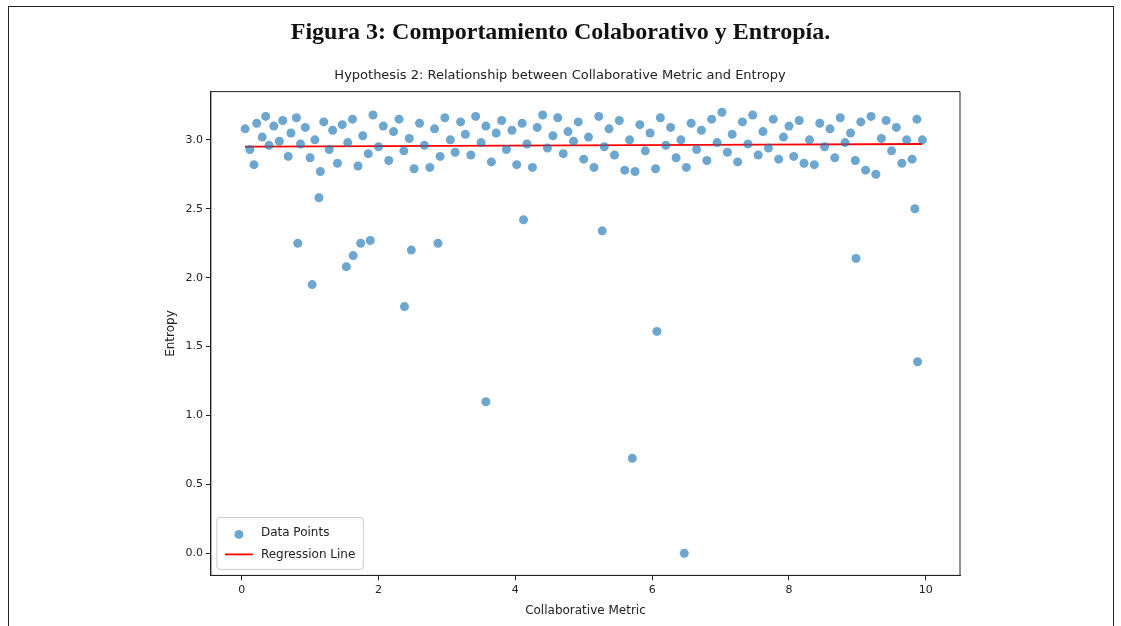 The image size is (1121, 626). What do you see at coordinates (652, 589) in the screenshot?
I see `x-tick-label: 6` at bounding box center [652, 589].